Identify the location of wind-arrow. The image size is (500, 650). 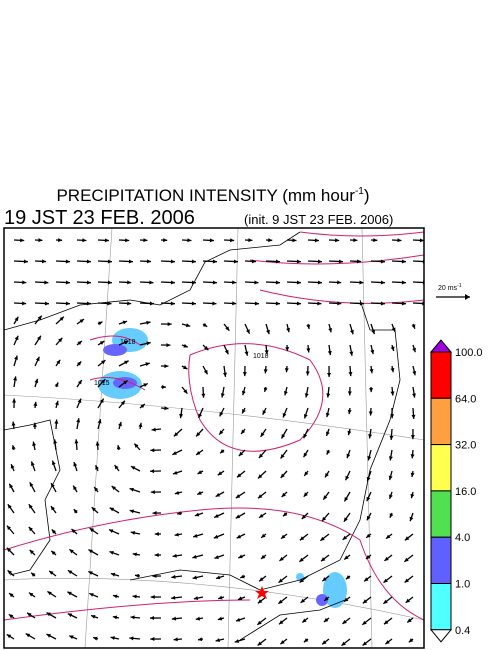
(418, 303).